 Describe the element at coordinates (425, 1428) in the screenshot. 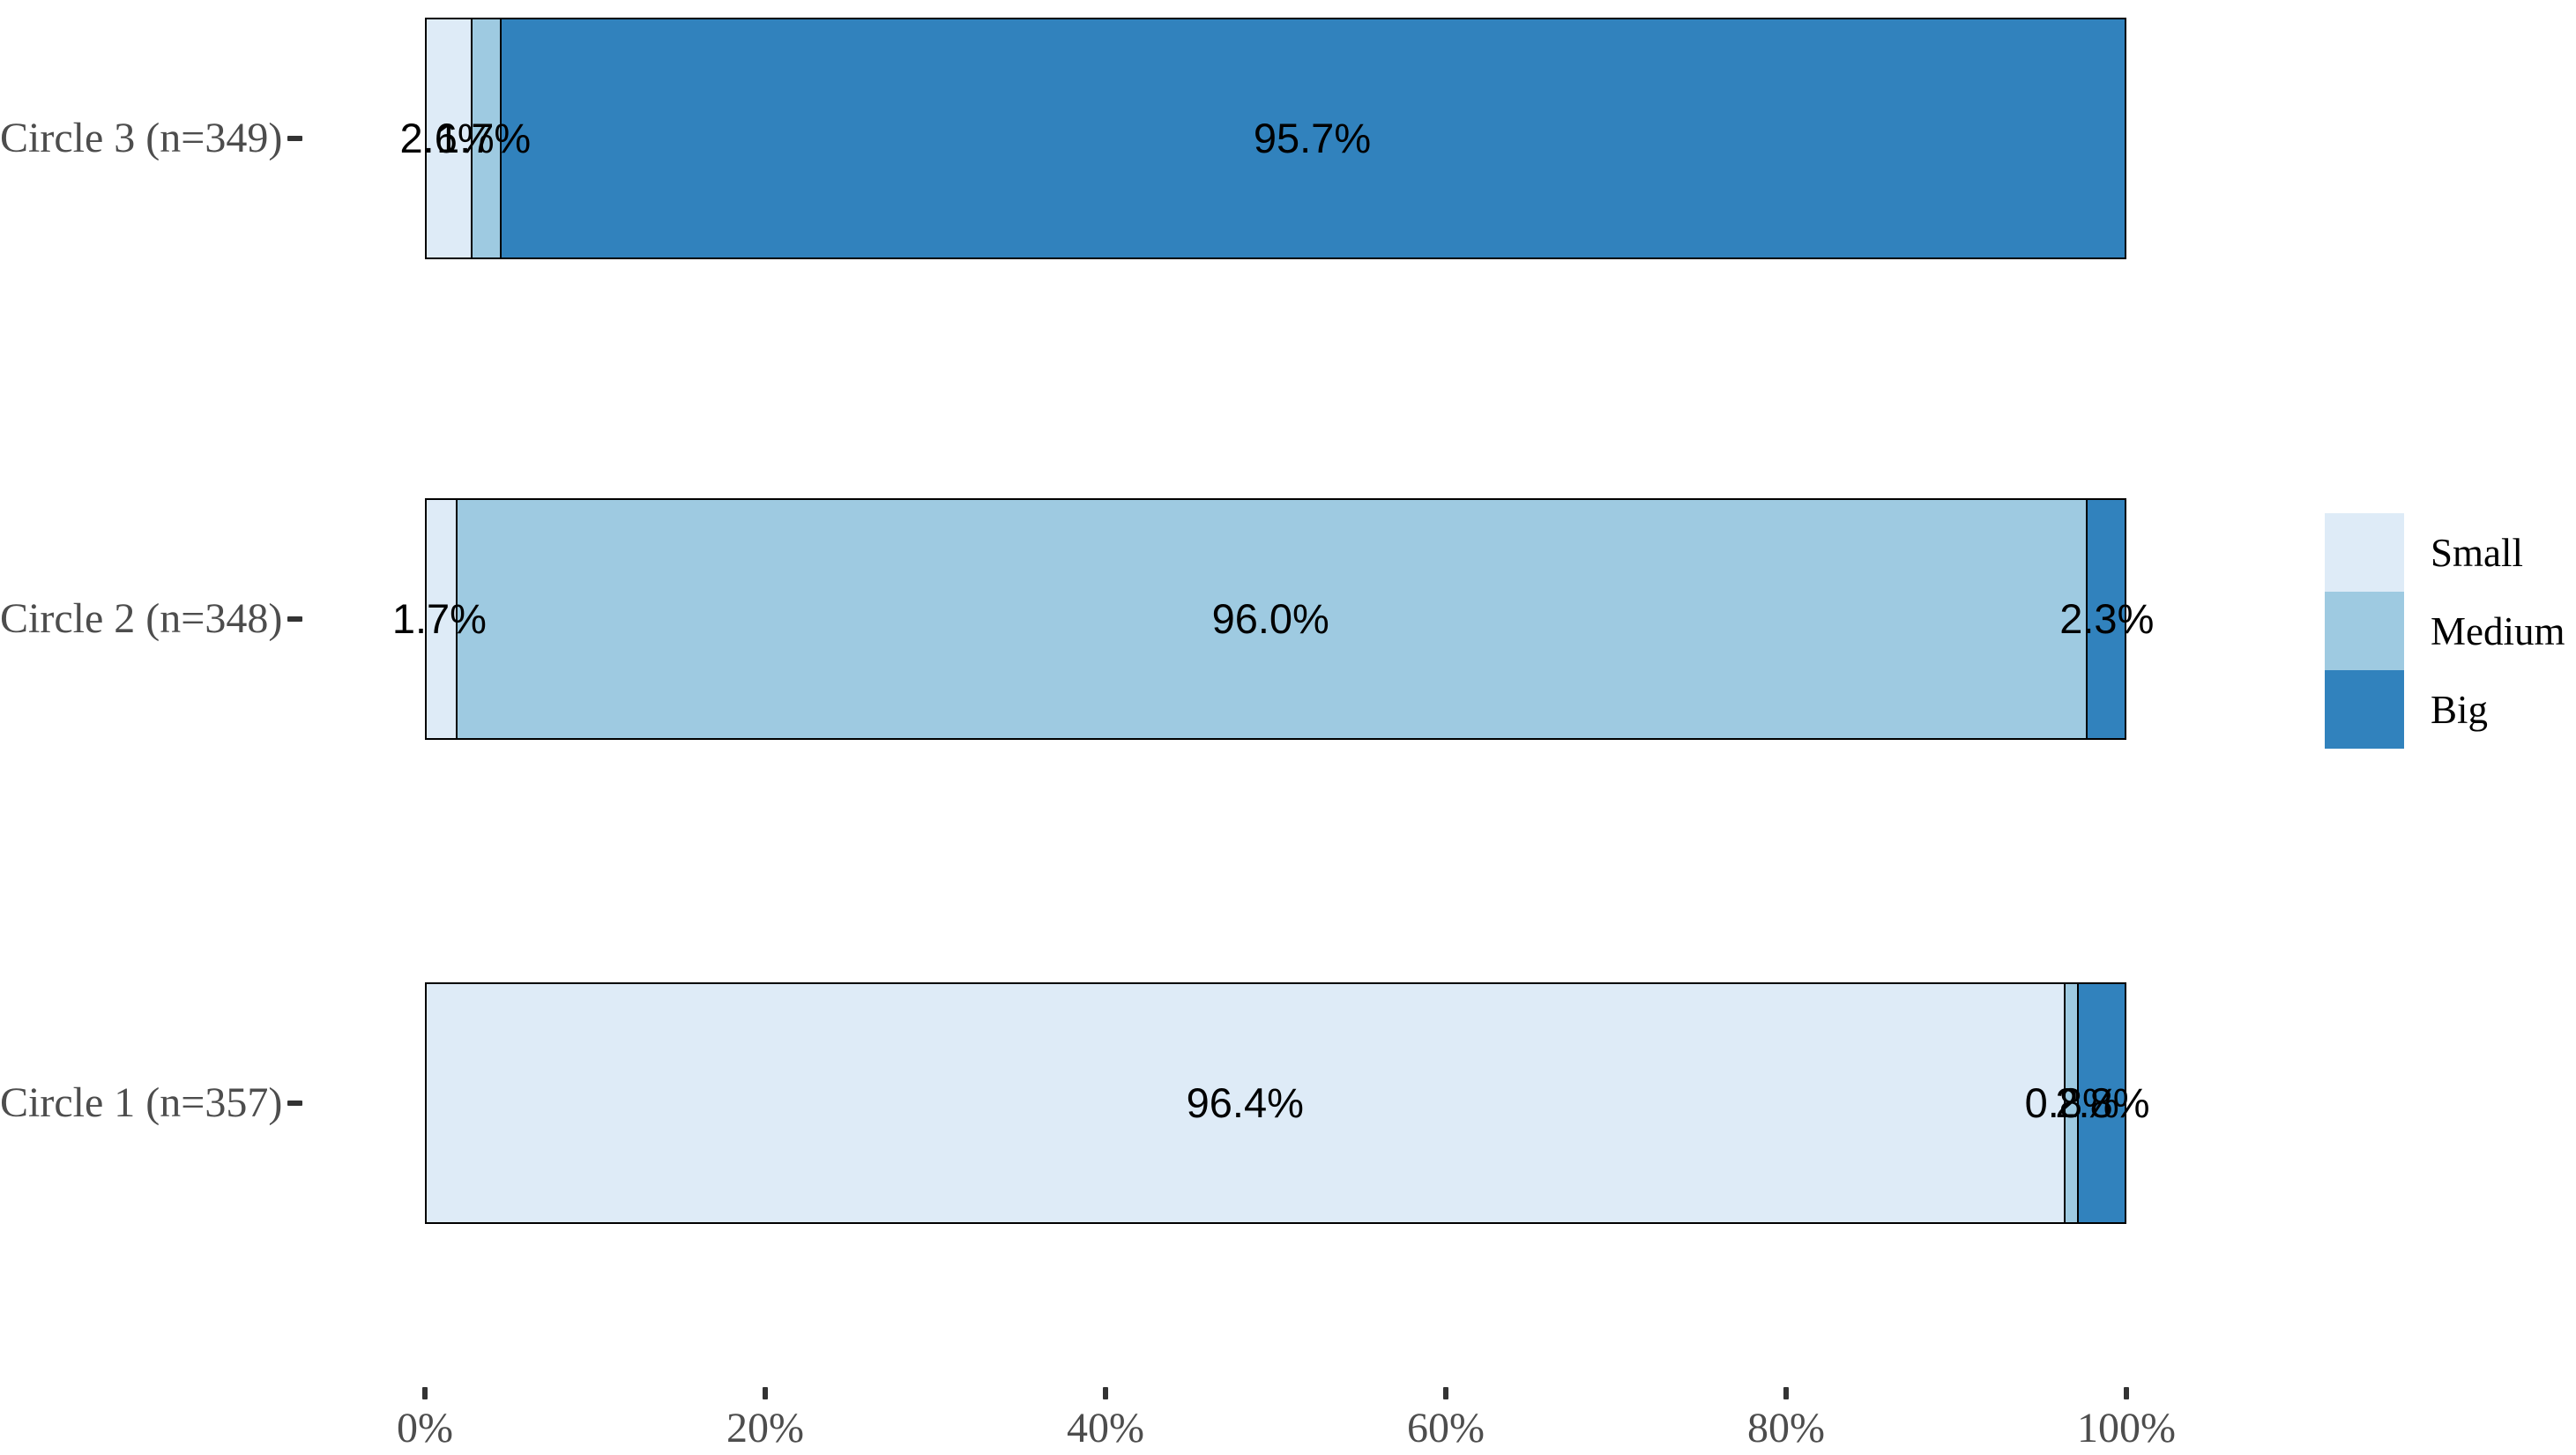

I see `x-axis-tick-label: 0%` at that location.